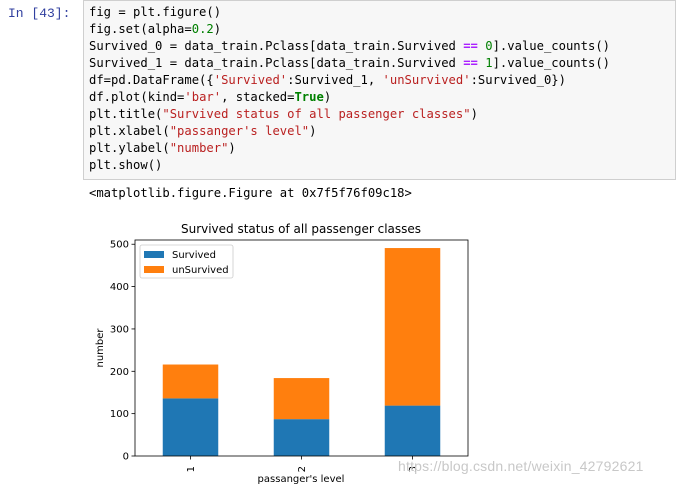 The image size is (676, 485). I want to click on y-tick-label: 100, so click(119, 414).